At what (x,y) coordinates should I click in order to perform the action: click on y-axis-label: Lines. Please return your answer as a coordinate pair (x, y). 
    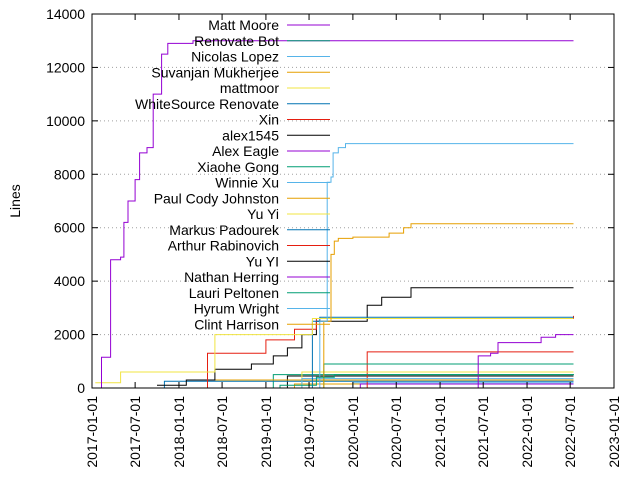
    Looking at the image, I should click on (15, 200).